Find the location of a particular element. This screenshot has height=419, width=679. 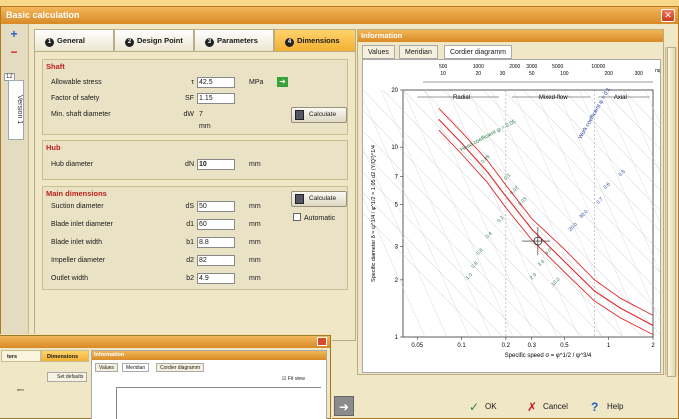

apply-arrow-icon: ➜ is located at coordinates (282, 82).